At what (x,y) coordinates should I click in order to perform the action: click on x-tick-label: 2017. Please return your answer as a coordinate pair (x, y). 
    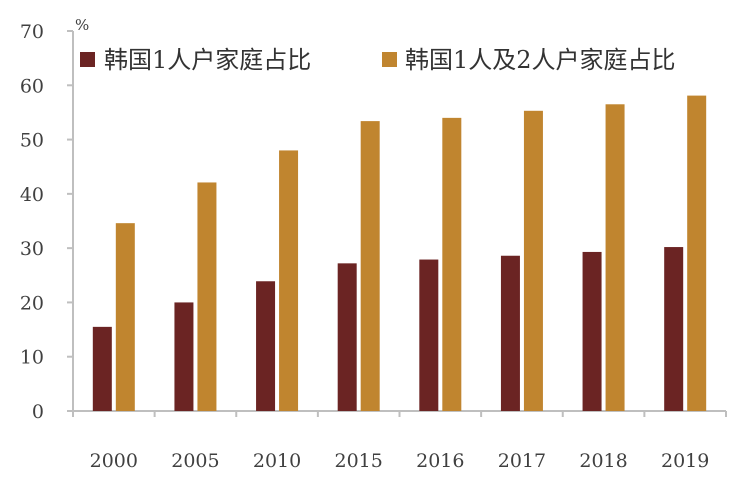
    Looking at the image, I should click on (522, 461).